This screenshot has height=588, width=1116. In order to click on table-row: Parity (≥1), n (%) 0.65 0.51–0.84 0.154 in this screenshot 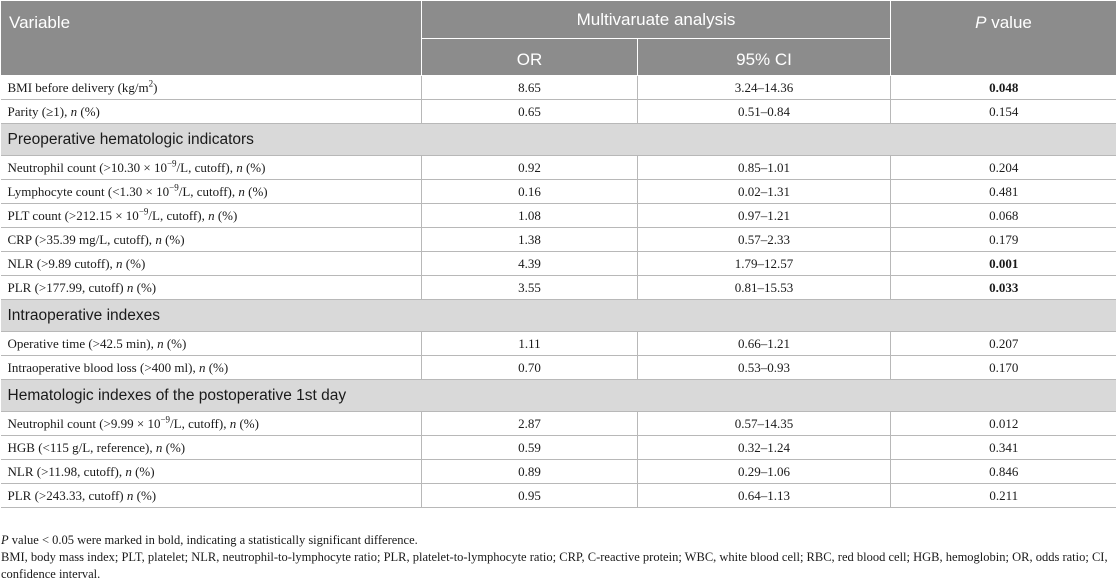, I will do `click(558, 111)`.